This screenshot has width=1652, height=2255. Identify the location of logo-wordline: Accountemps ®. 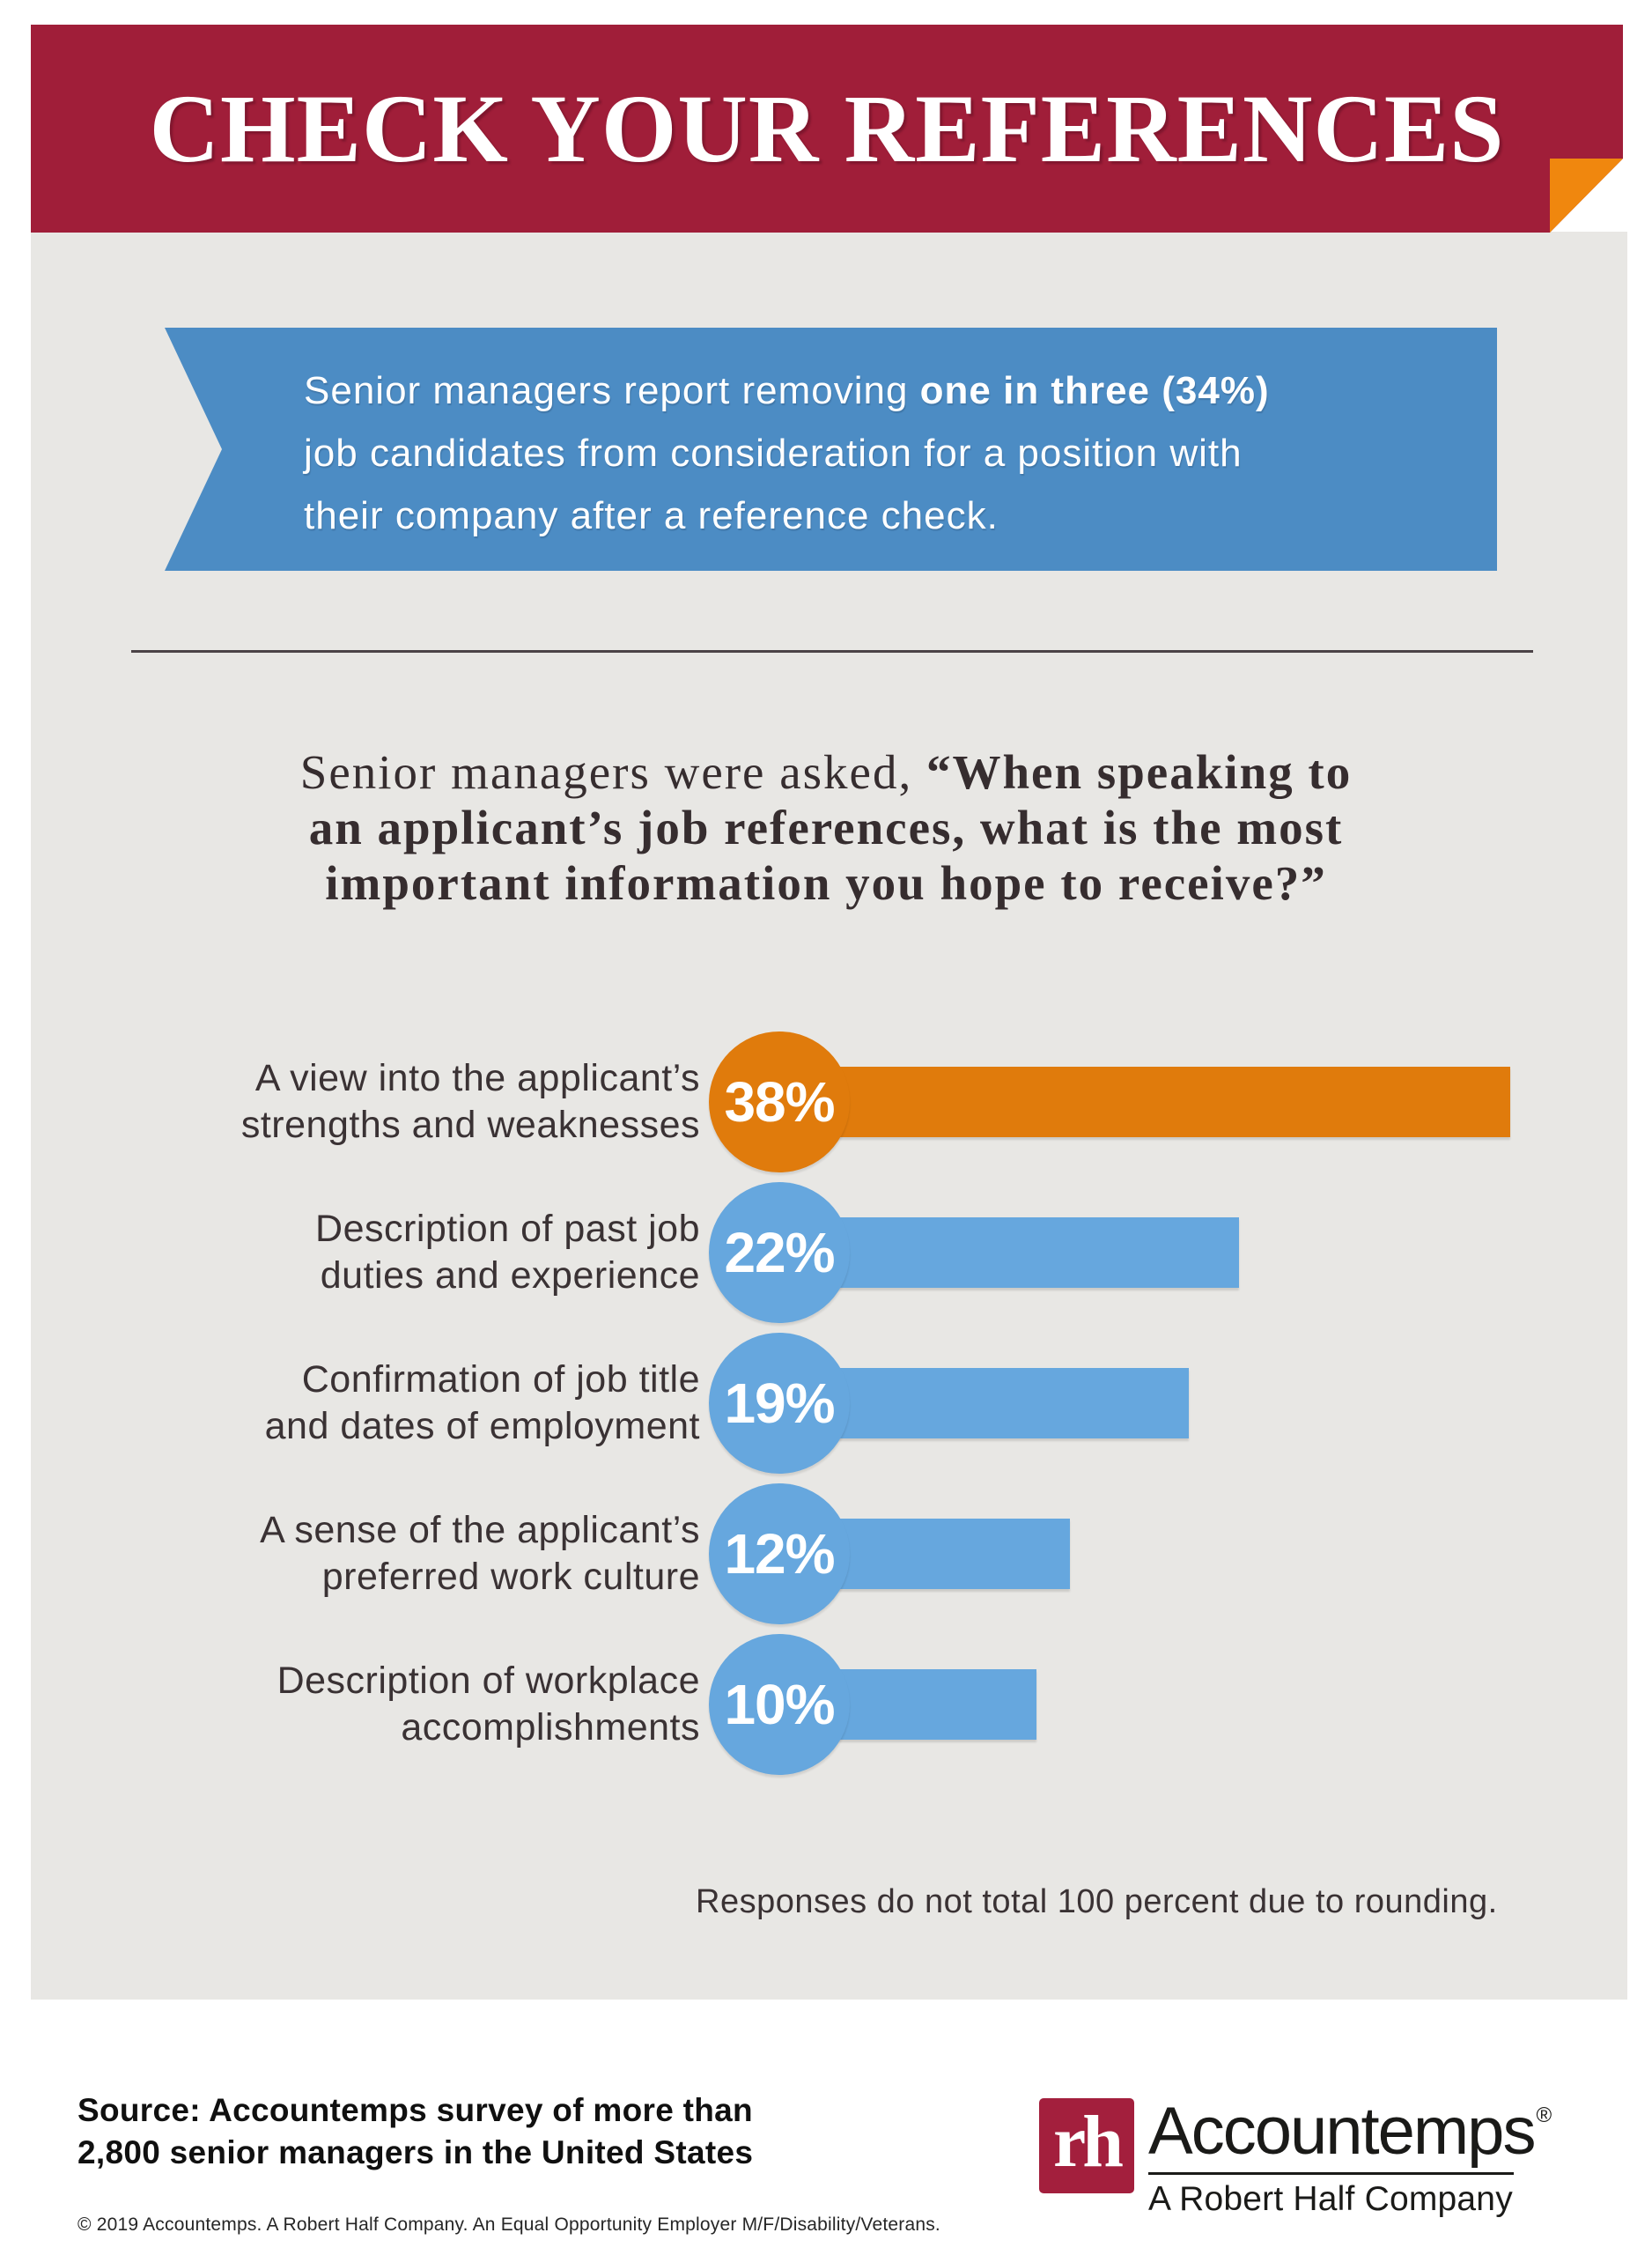
(1350, 2131).